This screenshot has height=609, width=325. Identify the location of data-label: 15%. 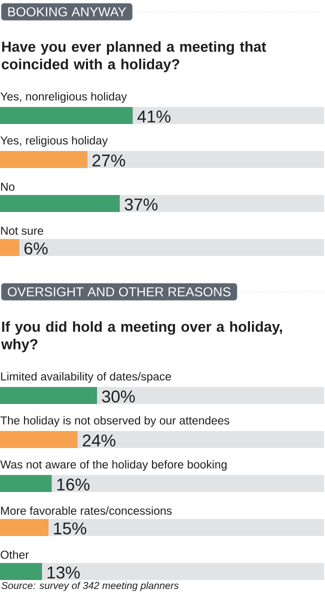
(70, 528).